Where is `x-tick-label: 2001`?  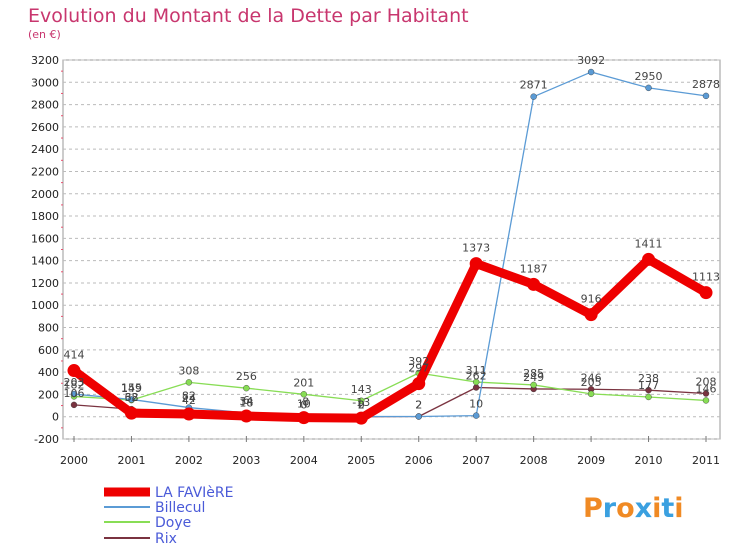 x-tick-label: 2001 is located at coordinates (131, 460).